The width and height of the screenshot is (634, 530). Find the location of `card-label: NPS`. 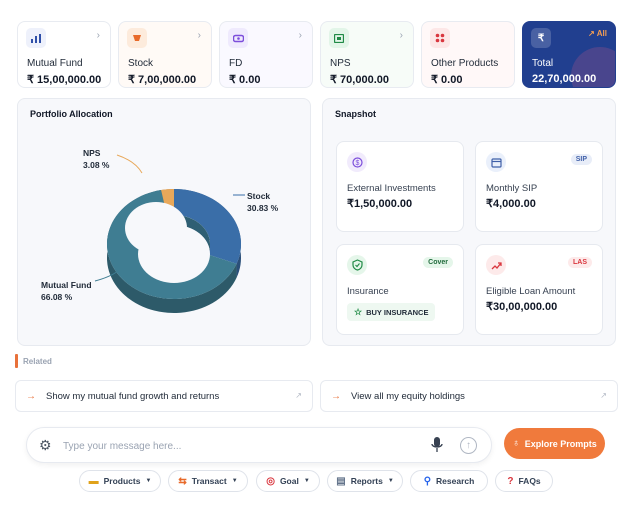

card-label: NPS is located at coordinates (340, 63).